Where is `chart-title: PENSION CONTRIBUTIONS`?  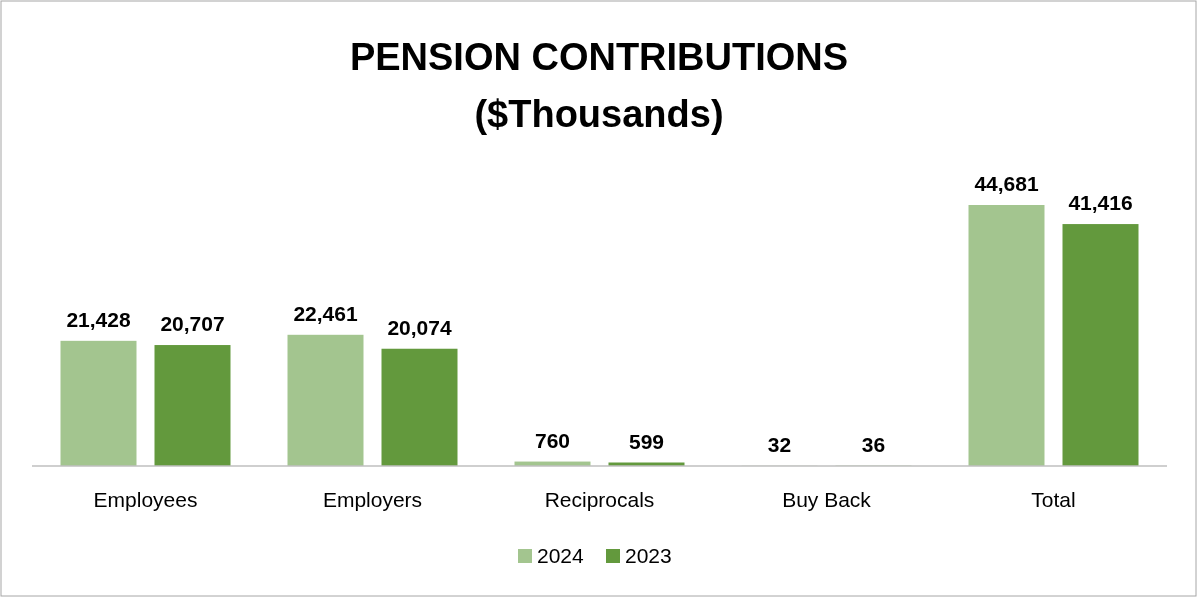
chart-title: PENSION CONTRIBUTIONS is located at coordinates (599, 57).